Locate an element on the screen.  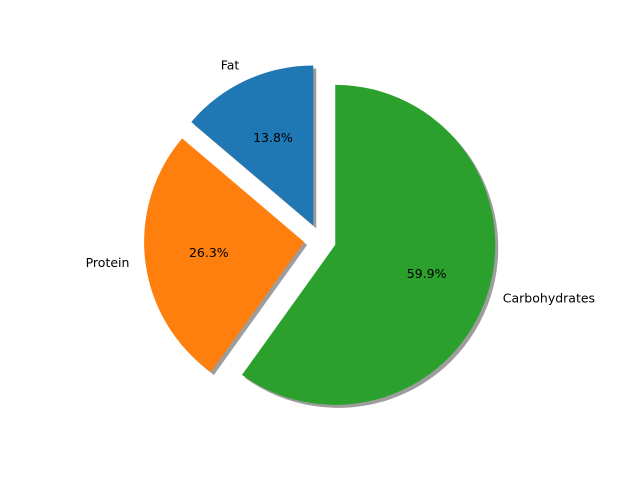
slice-pct-label-carbohydrates: 59.9% is located at coordinates (427, 273).